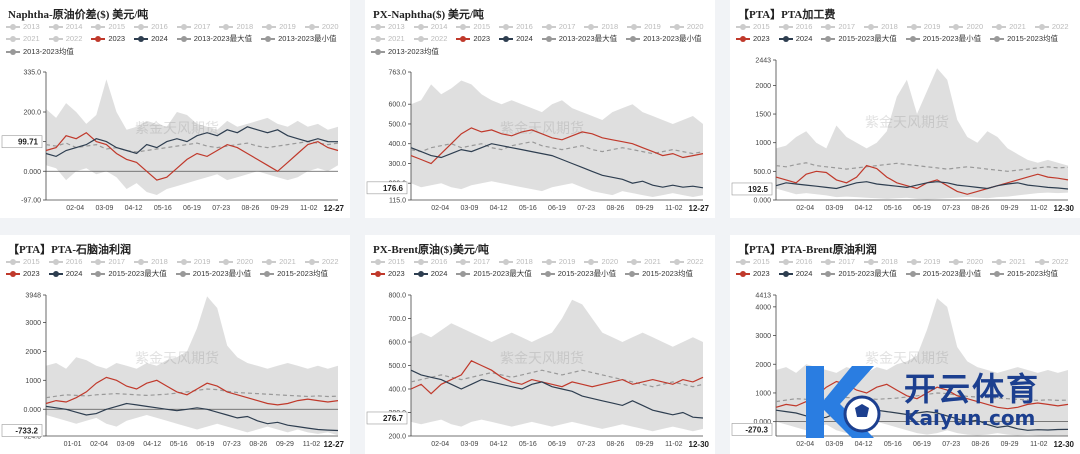 The image size is (1080, 454). I want to click on chart-title: PX-Brent原油($)美元/吨, so click(431, 250).